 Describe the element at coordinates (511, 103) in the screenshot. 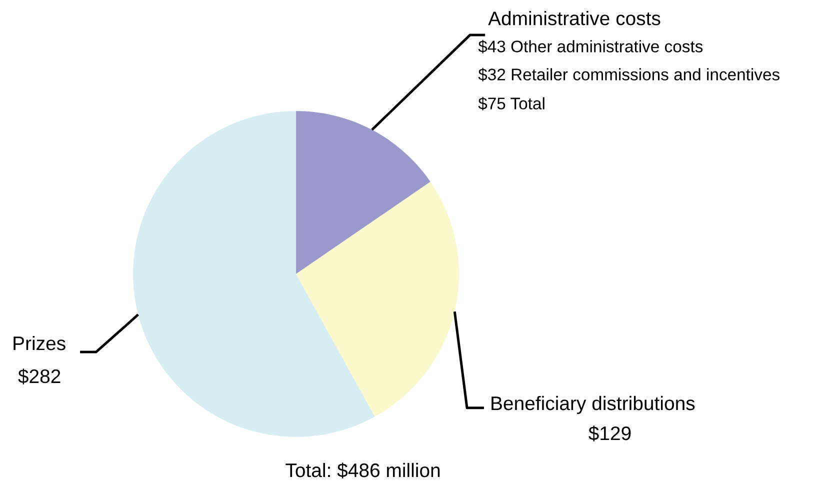

I see `text: $75 Total` at that location.